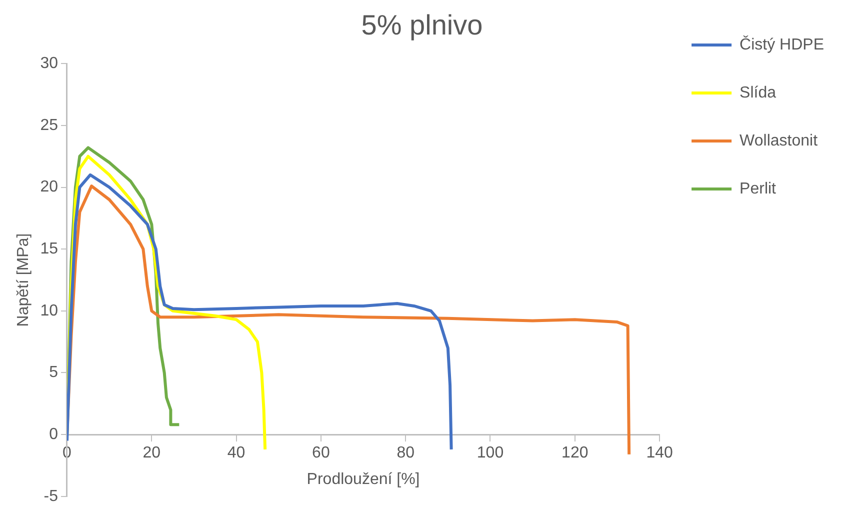 The height and width of the screenshot is (509, 854). I want to click on legend-label: Wollastonit, so click(779, 141).